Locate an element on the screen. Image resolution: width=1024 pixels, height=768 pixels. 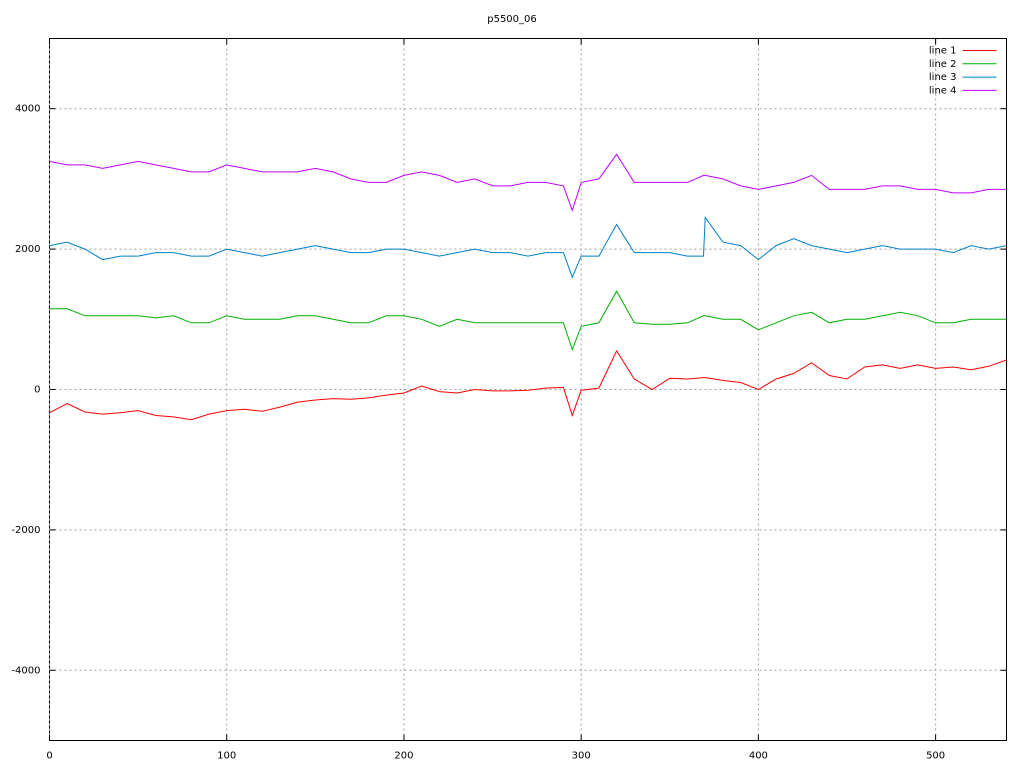
y-tick-label: 2000 is located at coordinates (27, 249).